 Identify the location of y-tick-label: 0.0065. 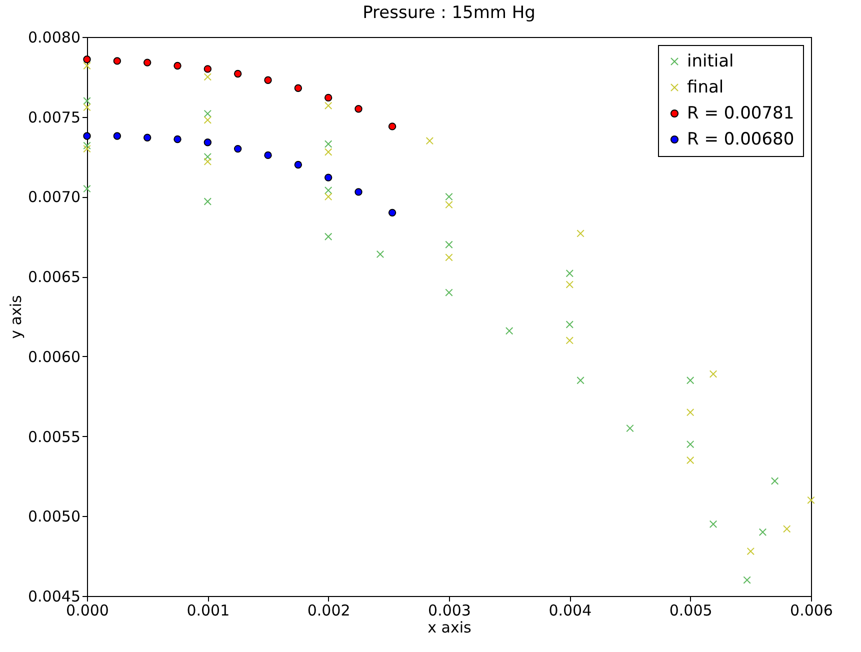
(54, 277).